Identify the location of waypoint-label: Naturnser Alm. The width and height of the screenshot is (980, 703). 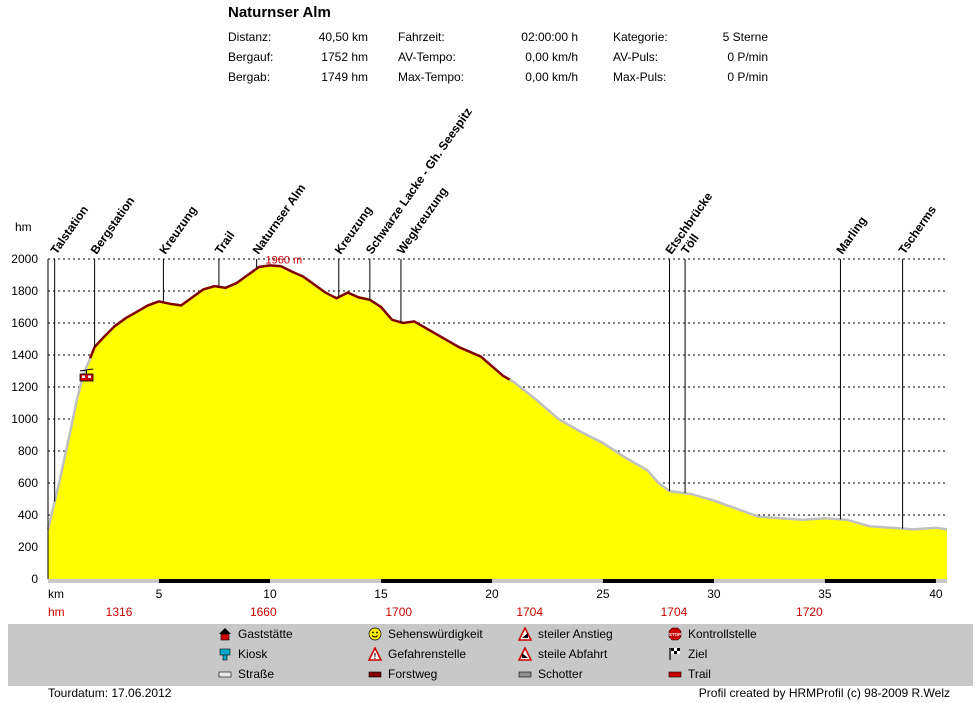
(279, 218).